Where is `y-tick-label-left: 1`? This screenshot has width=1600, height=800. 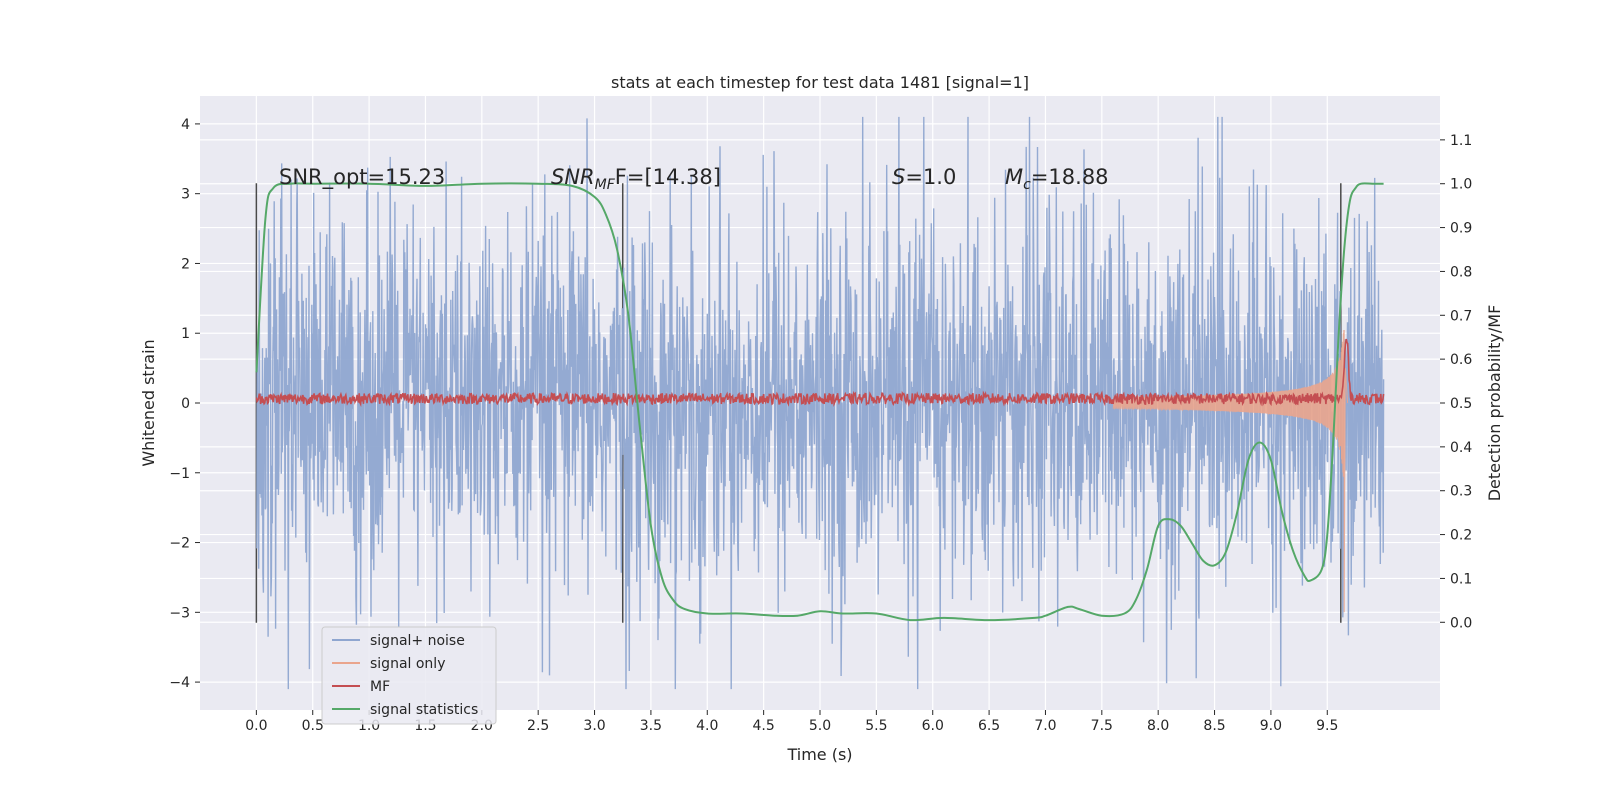
y-tick-label-left: 1 is located at coordinates (185, 334).